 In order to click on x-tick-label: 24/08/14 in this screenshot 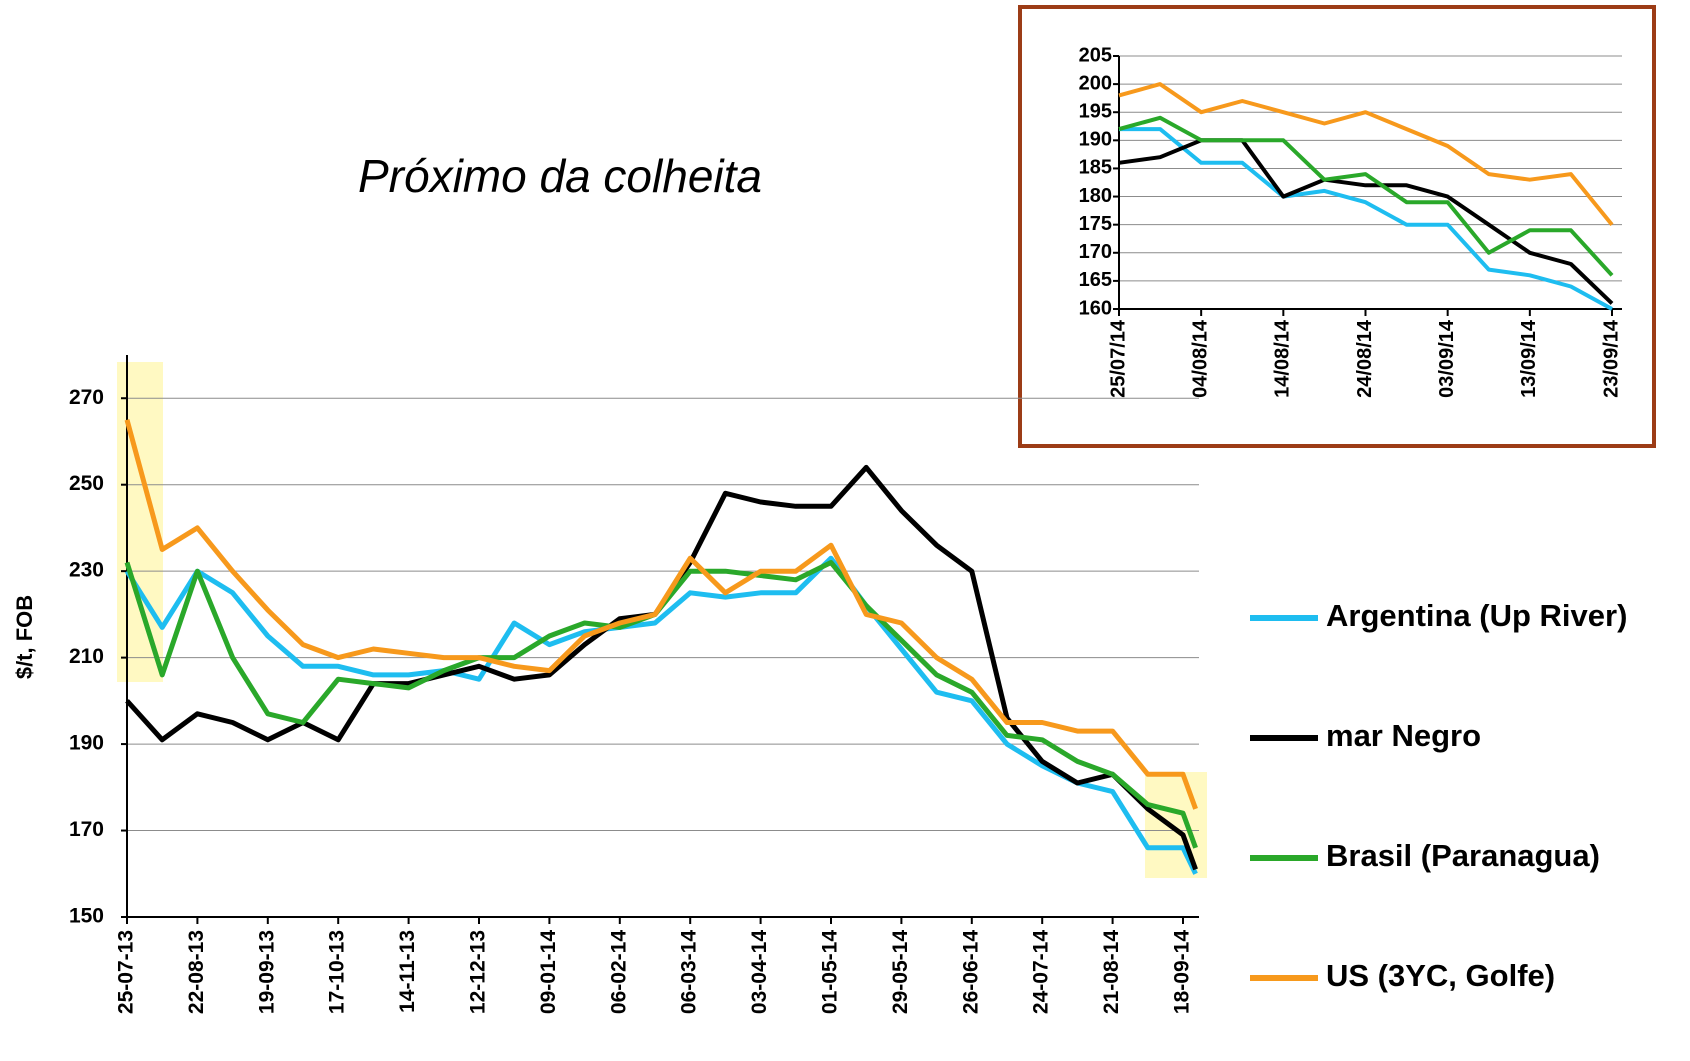, I will do `click(1365, 358)`.